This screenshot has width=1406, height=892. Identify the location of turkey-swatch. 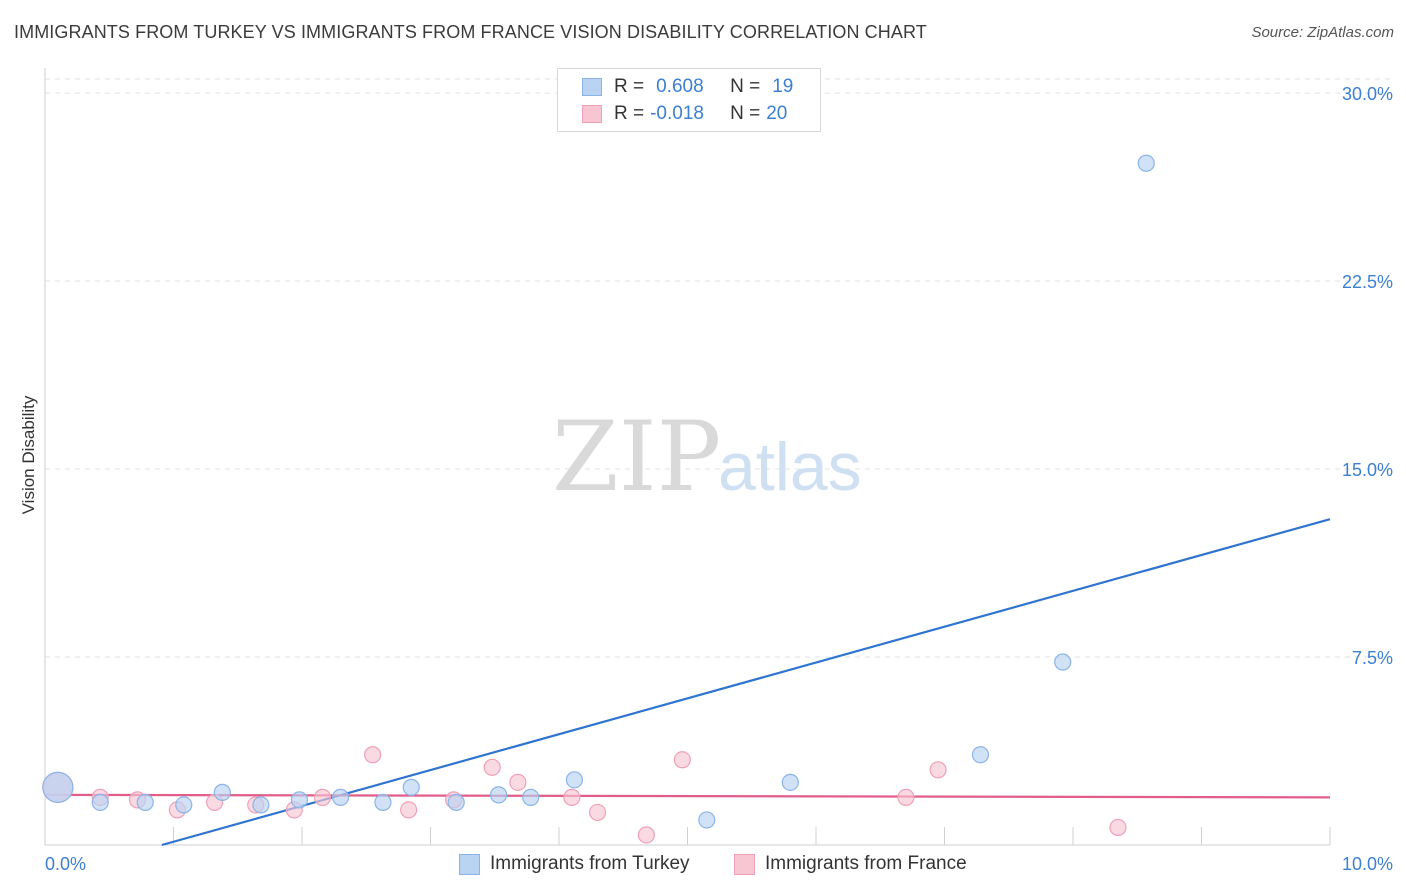
(592, 87).